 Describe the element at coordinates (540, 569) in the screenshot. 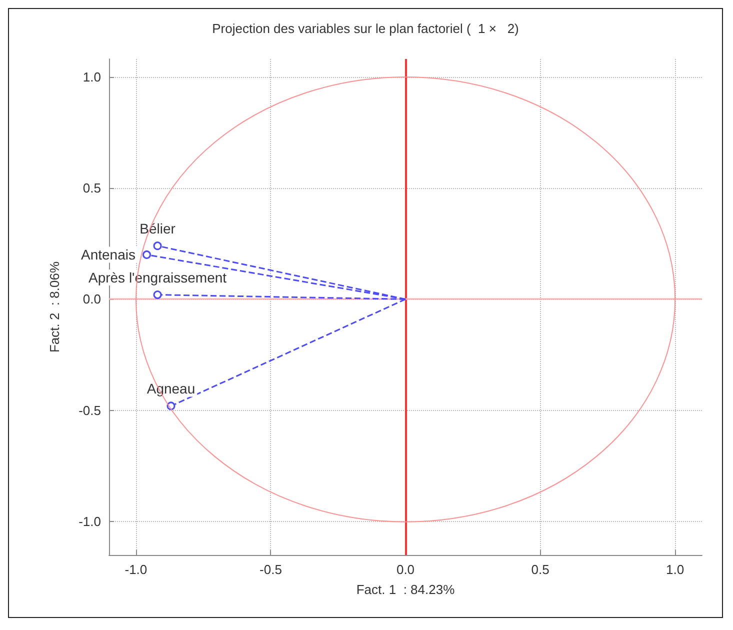

I see `x-tick-label: 0.5` at that location.